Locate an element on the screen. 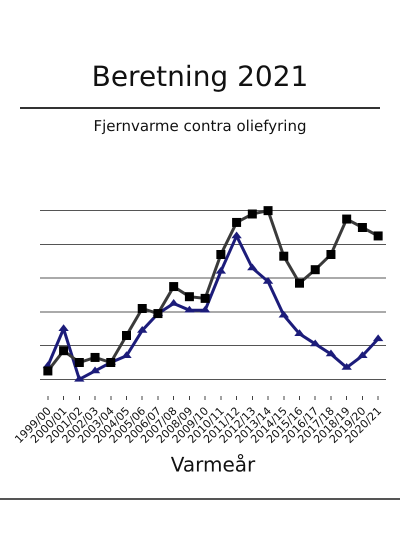  x-axis-title: Varmeår is located at coordinates (213, 464).